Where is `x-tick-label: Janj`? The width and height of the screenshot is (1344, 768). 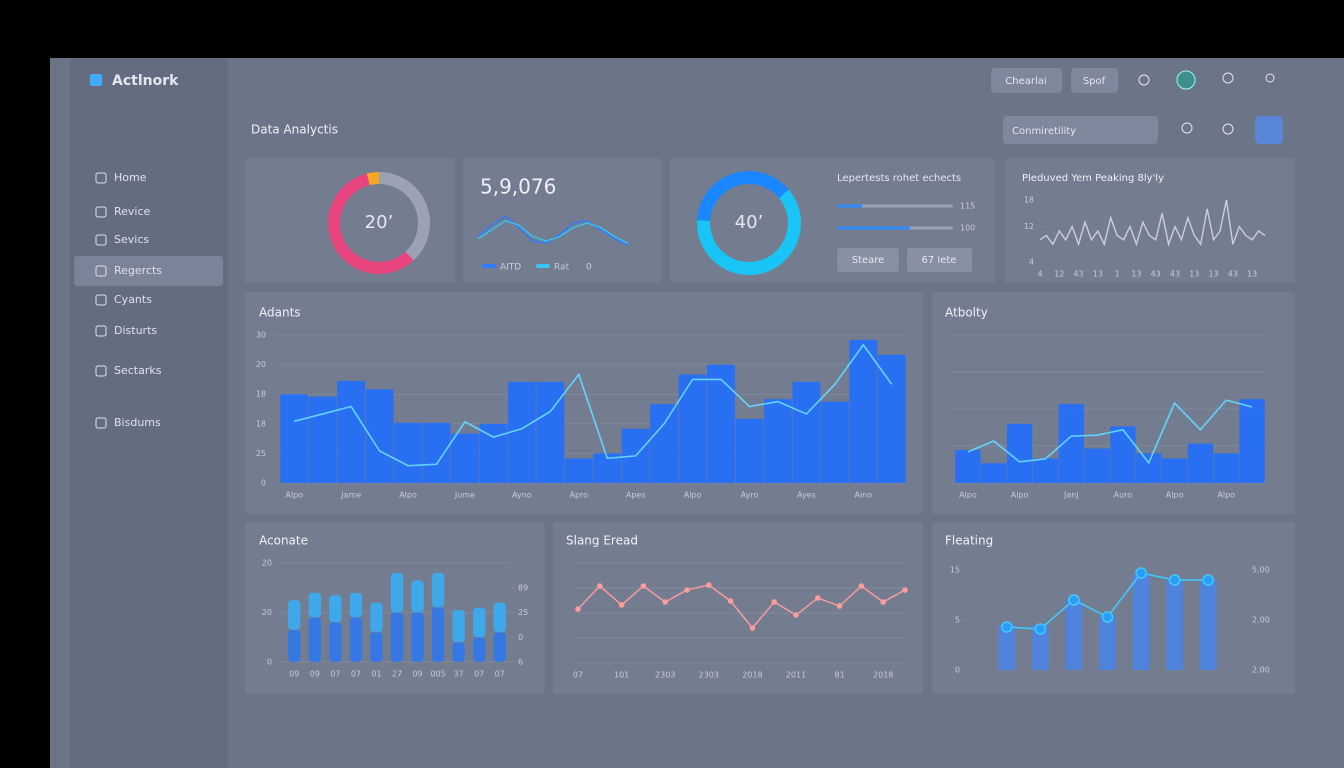 x-tick-label: Janj is located at coordinates (1071, 495).